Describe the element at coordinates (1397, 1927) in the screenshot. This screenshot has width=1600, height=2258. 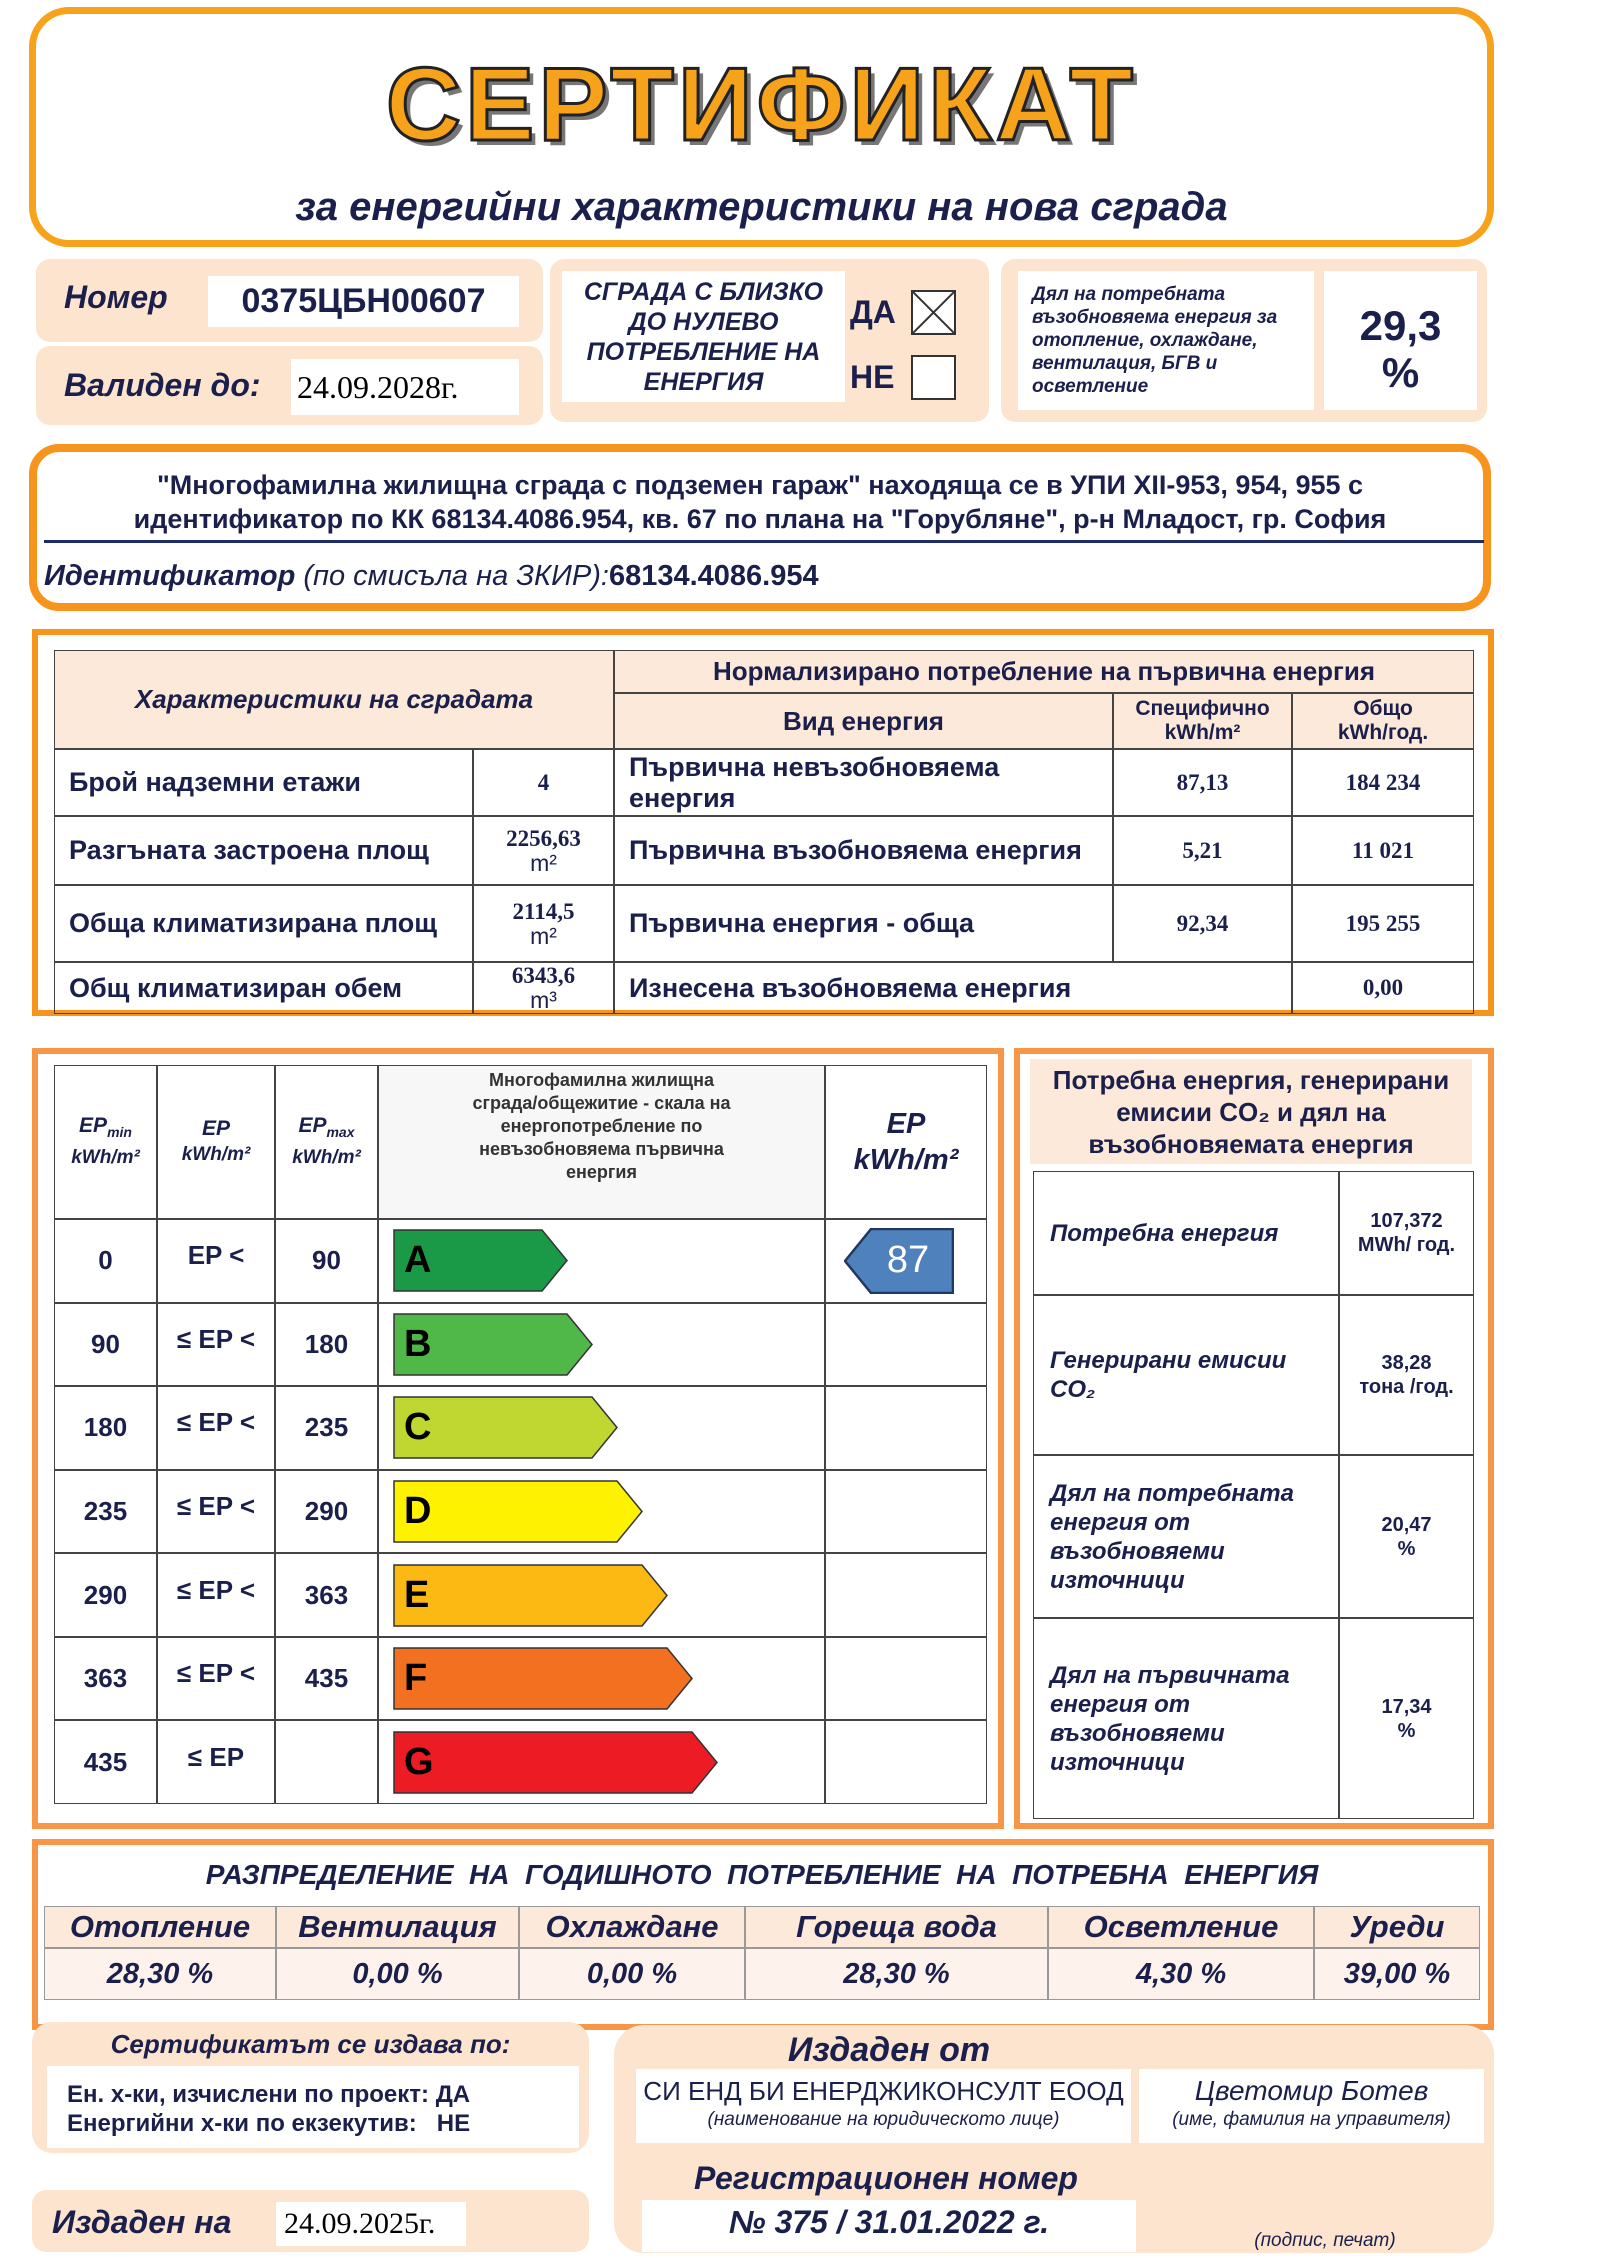
I see `distribution-name: Уреди` at that location.